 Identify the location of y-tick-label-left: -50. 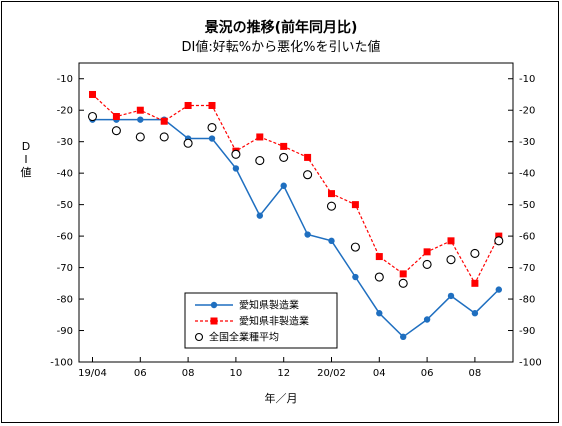
(65, 205).